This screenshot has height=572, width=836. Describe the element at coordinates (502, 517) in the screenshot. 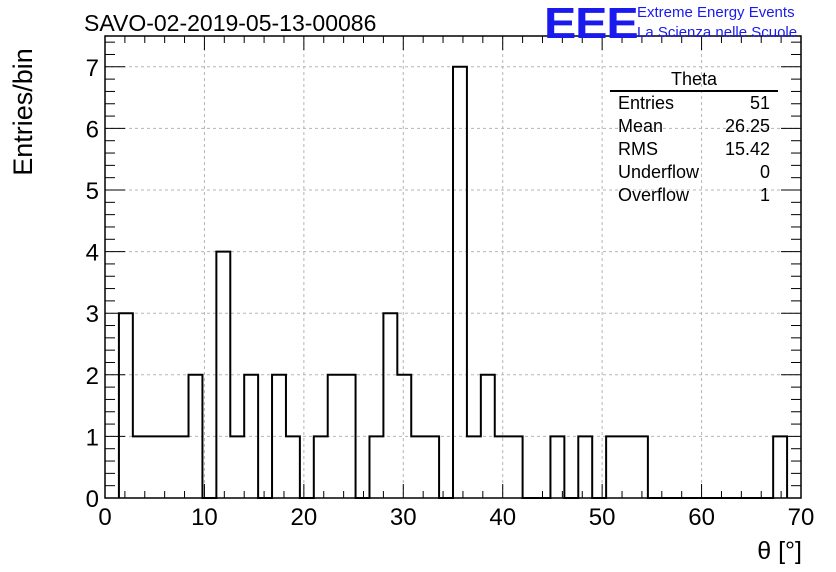

I see `x-tick-label: 40` at that location.